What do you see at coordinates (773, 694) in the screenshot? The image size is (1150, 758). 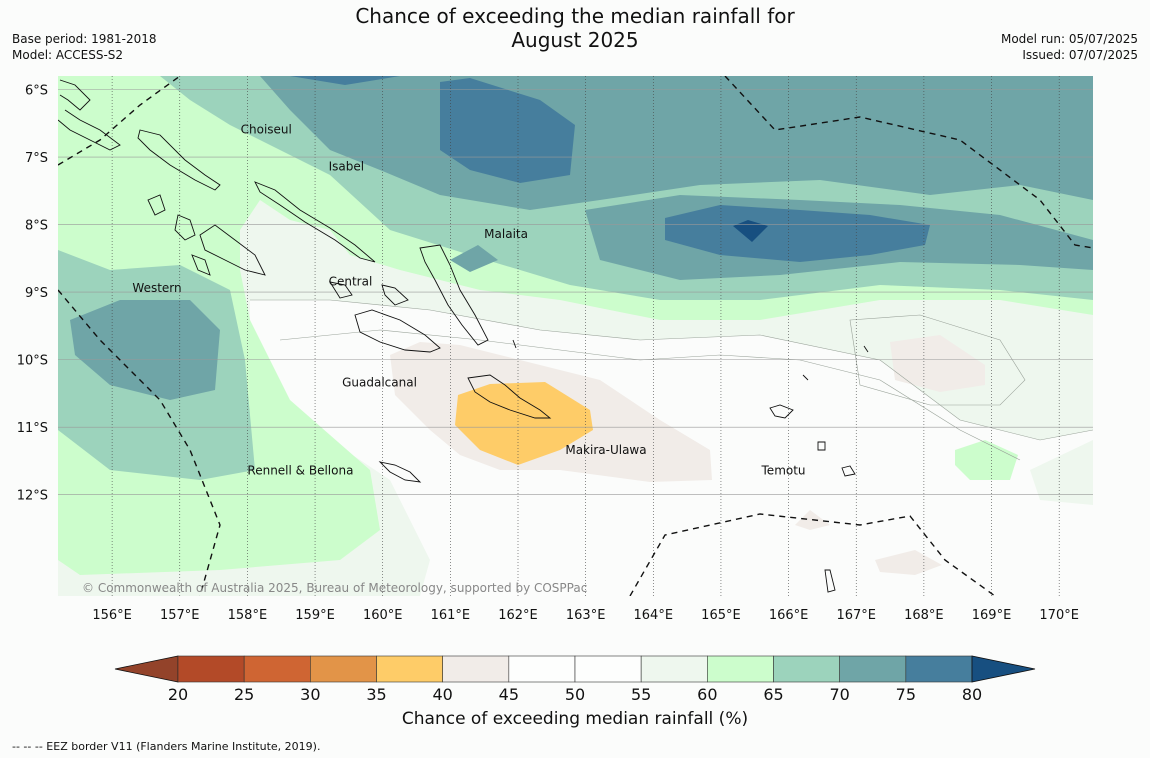 I see `colorbar-tick-label: 65` at bounding box center [773, 694].